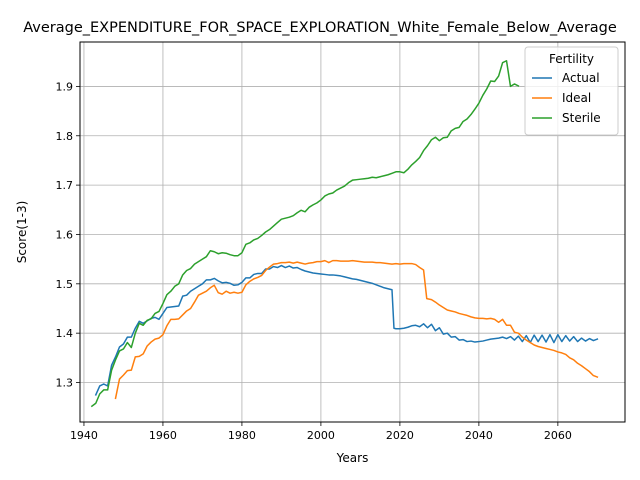 This screenshot has height=480, width=640. Describe the element at coordinates (84, 435) in the screenshot. I see `x-tick-label: 1940` at that location.